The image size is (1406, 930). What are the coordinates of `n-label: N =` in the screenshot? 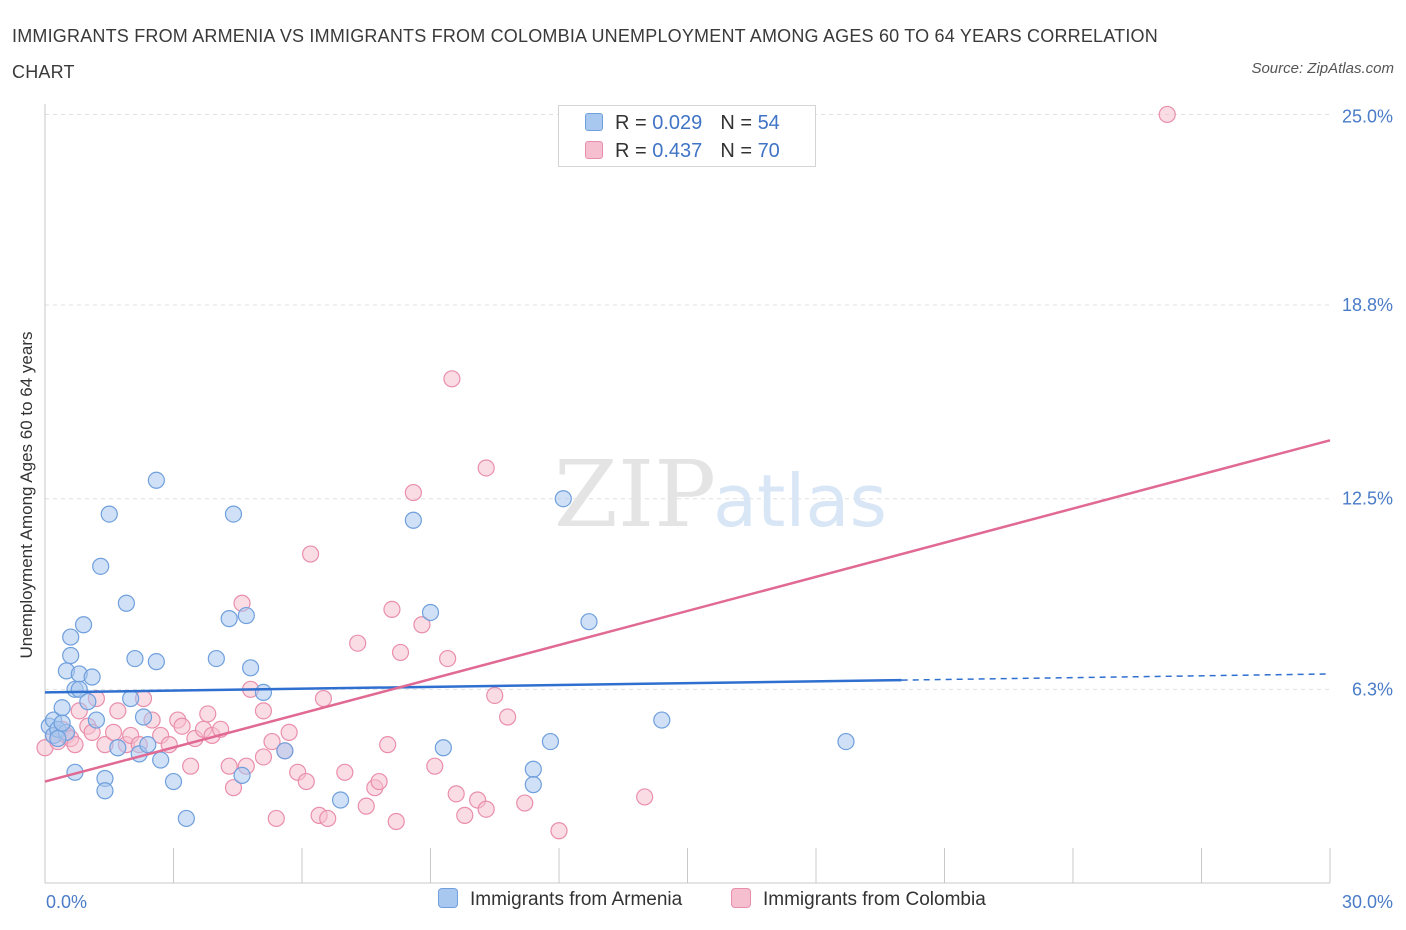 It's located at (739, 123).